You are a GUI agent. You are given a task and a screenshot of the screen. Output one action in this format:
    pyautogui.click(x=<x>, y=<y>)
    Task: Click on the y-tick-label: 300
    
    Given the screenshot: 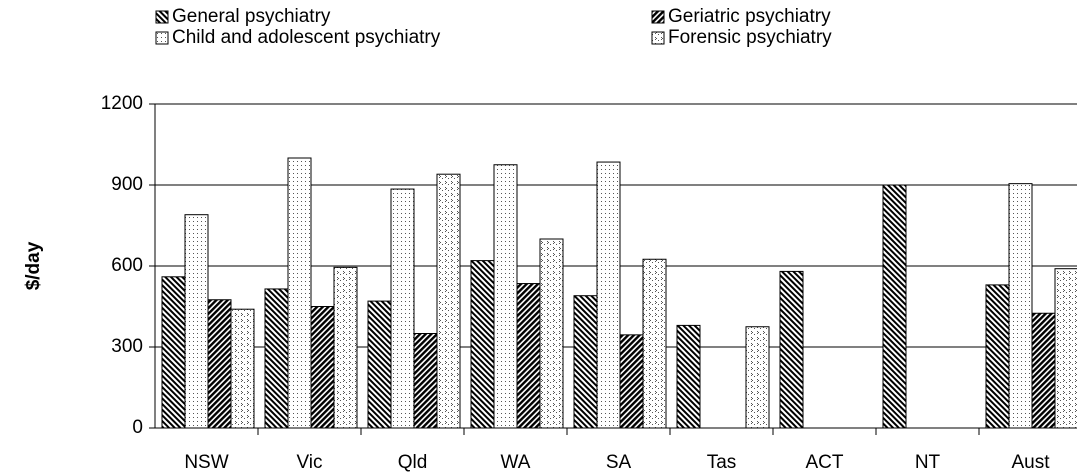 What is the action you would take?
    pyautogui.click(x=127, y=346)
    